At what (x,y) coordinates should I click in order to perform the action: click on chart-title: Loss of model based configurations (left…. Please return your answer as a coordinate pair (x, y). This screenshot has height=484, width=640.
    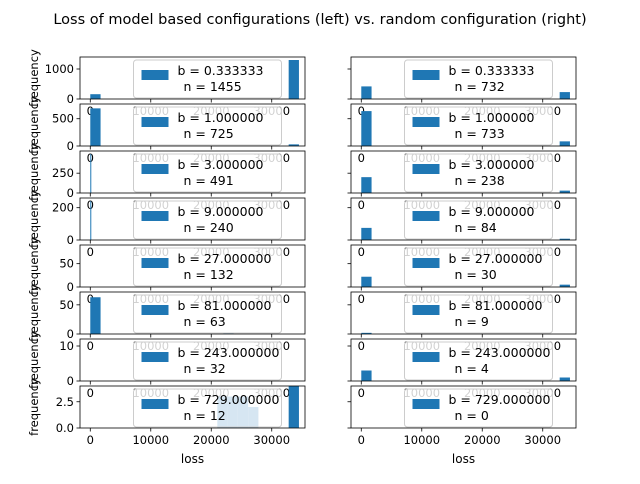
    Looking at the image, I should click on (319, 20).